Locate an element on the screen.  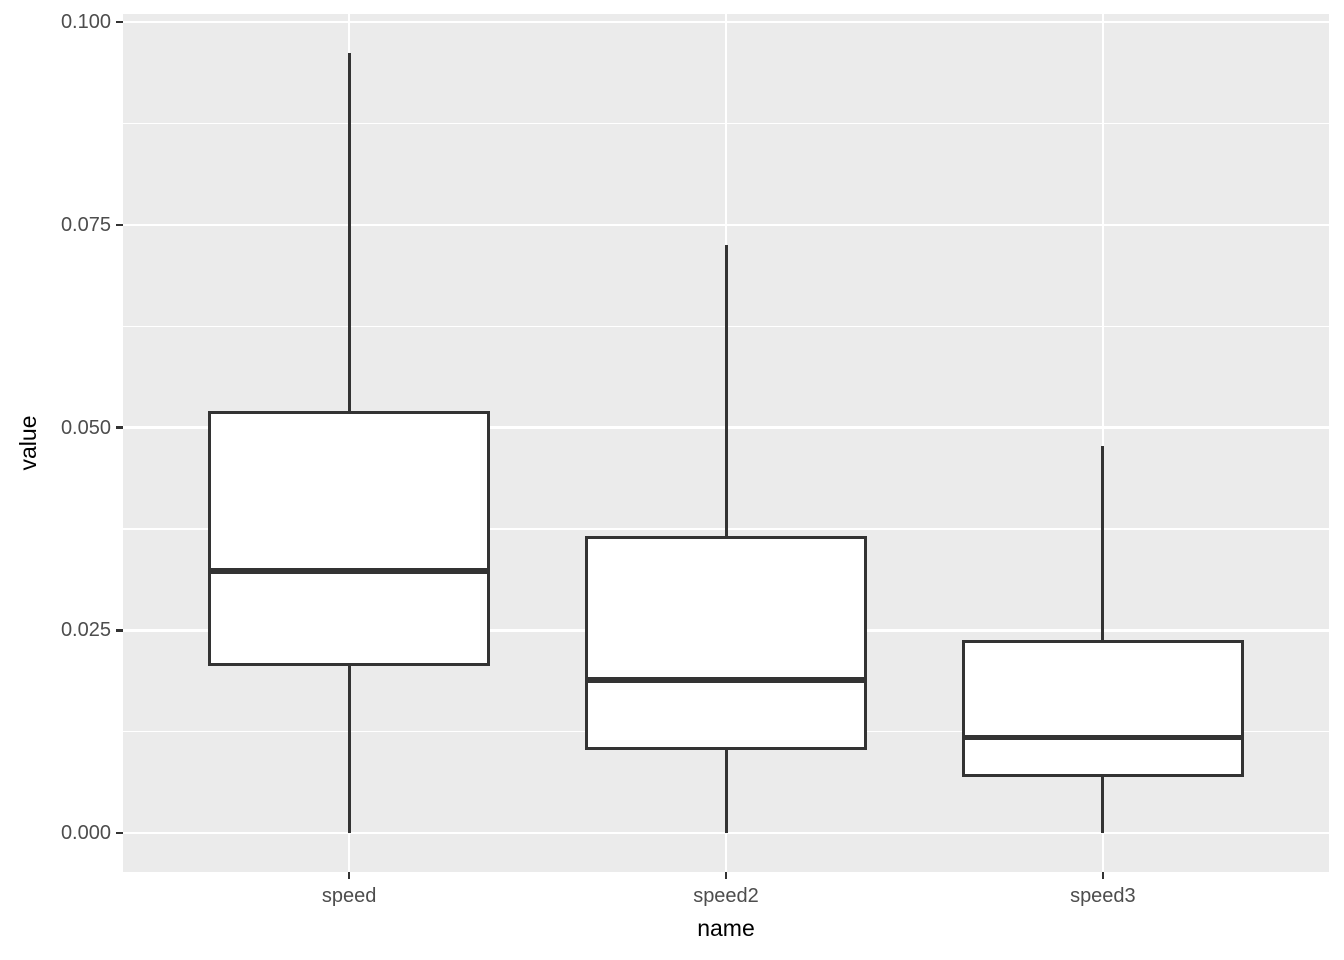
x-tick-label: speed3 is located at coordinates (1103, 896).